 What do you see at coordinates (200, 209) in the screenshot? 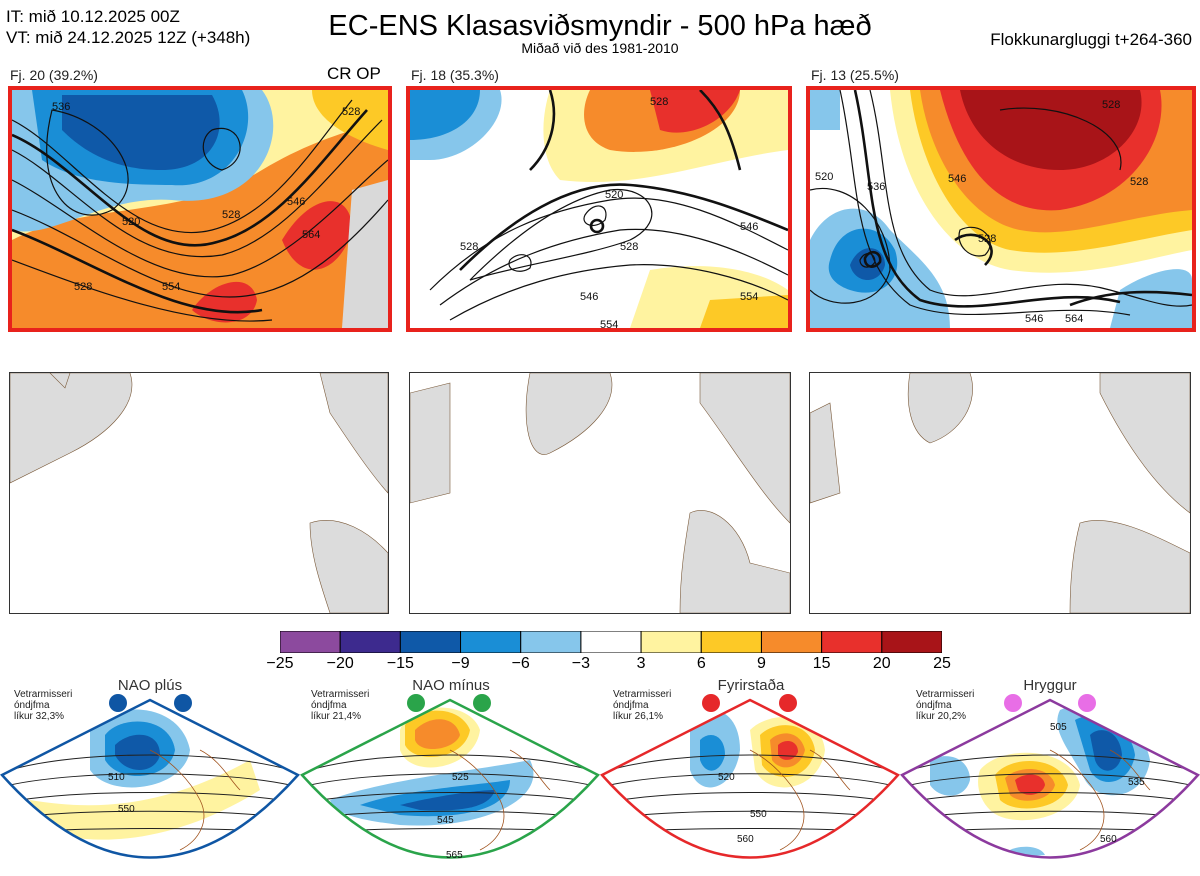
I see `cluster-1-map: 520 528 536 546 554 564 528 528` at bounding box center [200, 209].